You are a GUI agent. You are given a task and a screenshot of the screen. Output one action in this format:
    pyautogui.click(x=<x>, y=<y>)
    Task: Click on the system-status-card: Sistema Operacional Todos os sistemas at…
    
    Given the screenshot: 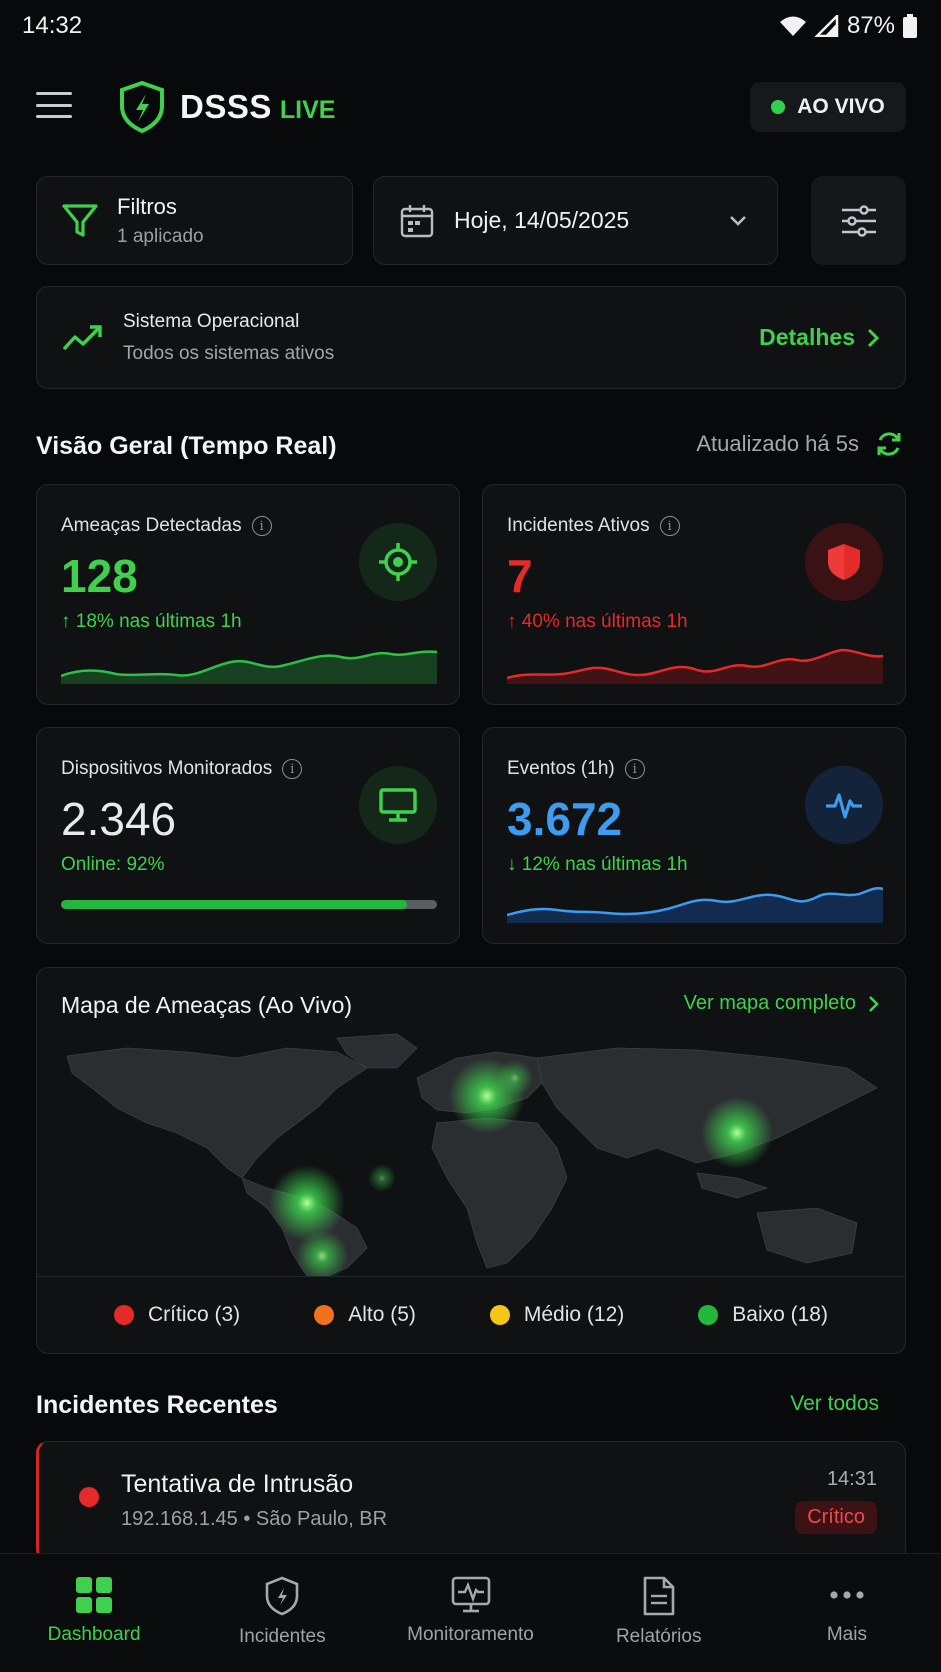 What is the action you would take?
    pyautogui.click(x=471, y=337)
    